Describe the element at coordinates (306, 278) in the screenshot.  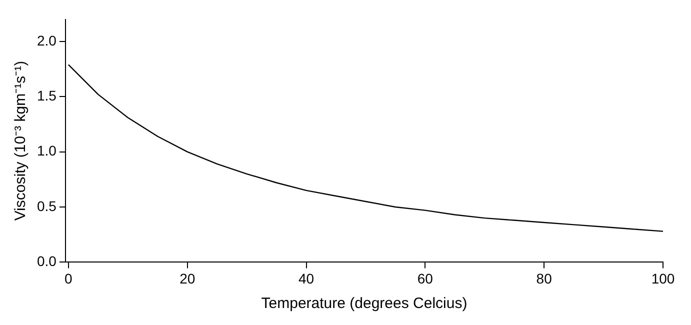
I see `x-tick-label: 40` at that location.